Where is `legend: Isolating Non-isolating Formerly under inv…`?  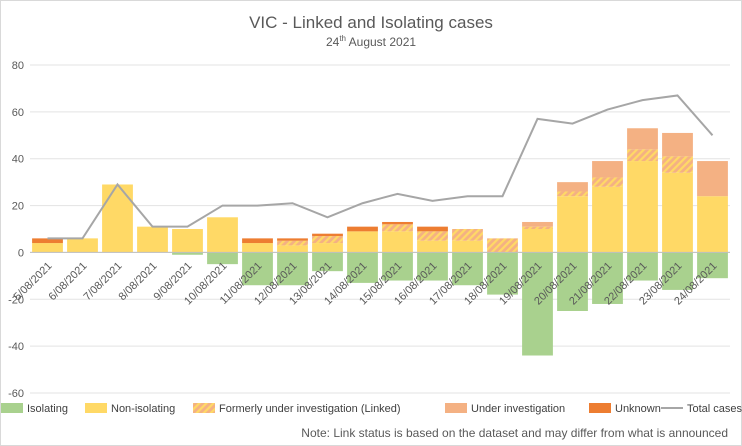 legend: Isolating Non-isolating Formerly under inv… is located at coordinates (371, 409).